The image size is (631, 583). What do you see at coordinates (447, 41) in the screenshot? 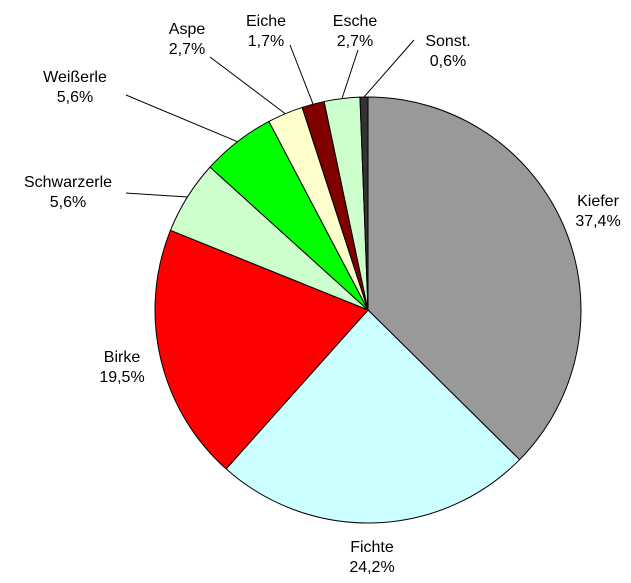
I see `slice-label: Sonst.` at bounding box center [447, 41].